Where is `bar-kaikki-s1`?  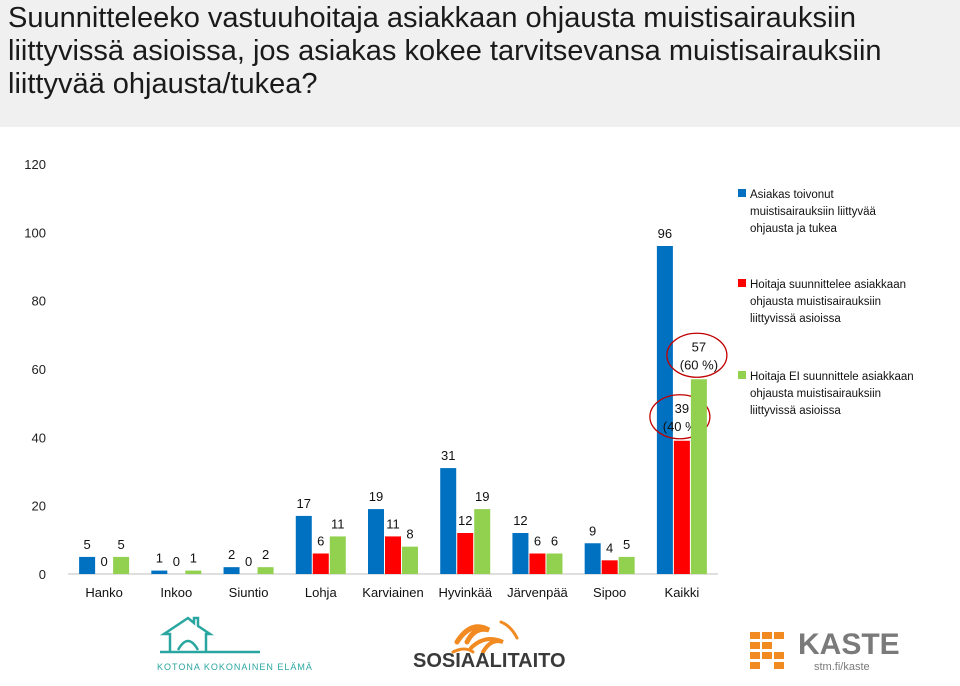
bar-kaikki-s1 is located at coordinates (664, 410).